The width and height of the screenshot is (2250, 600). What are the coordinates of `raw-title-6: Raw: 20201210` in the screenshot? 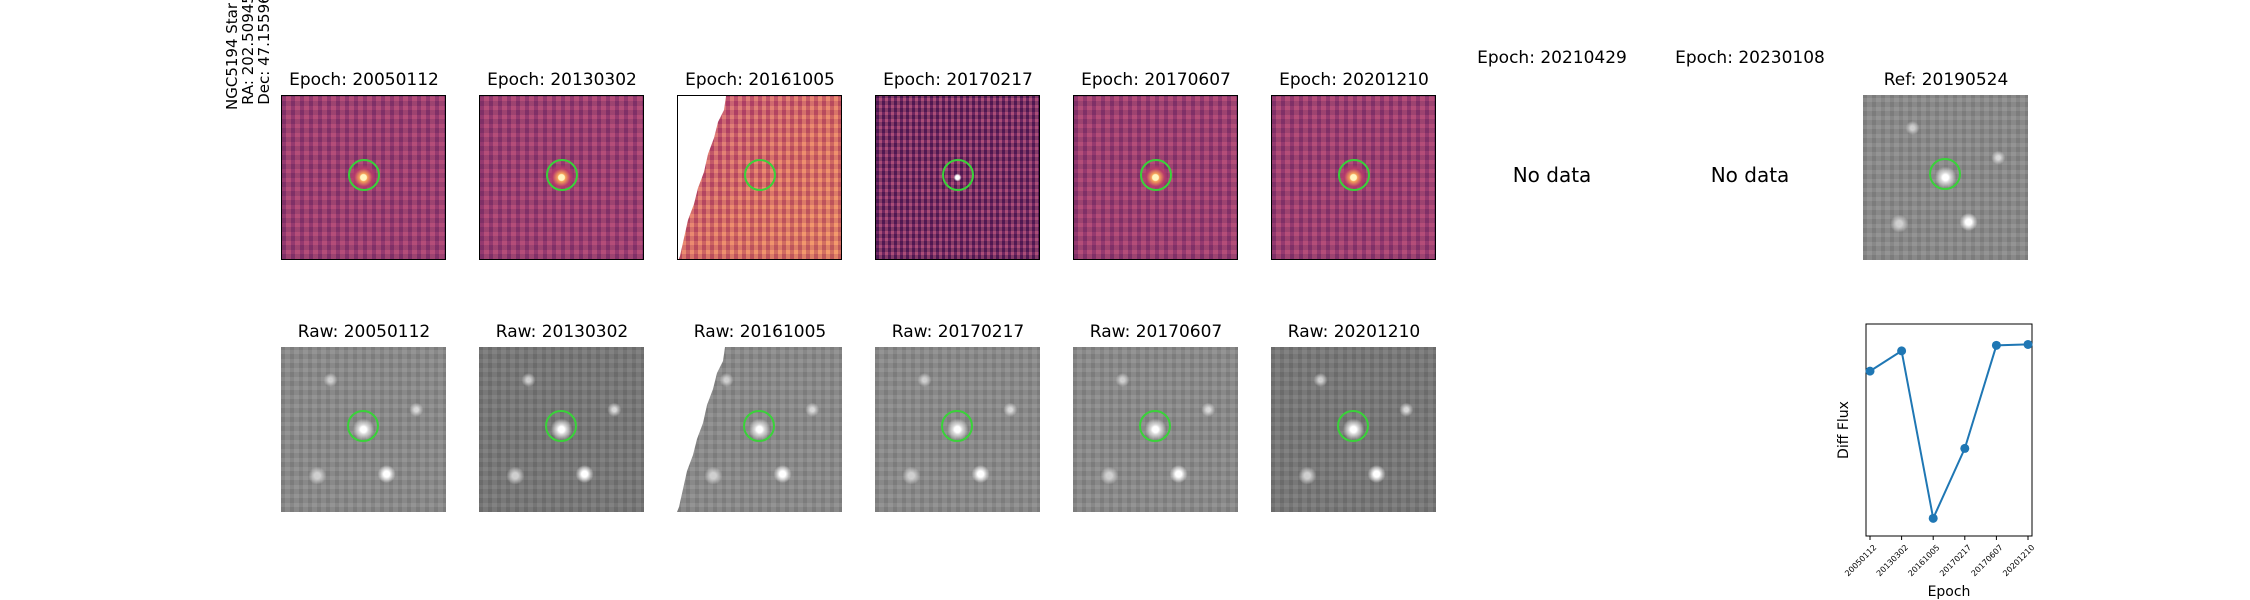 It's located at (1354, 332).